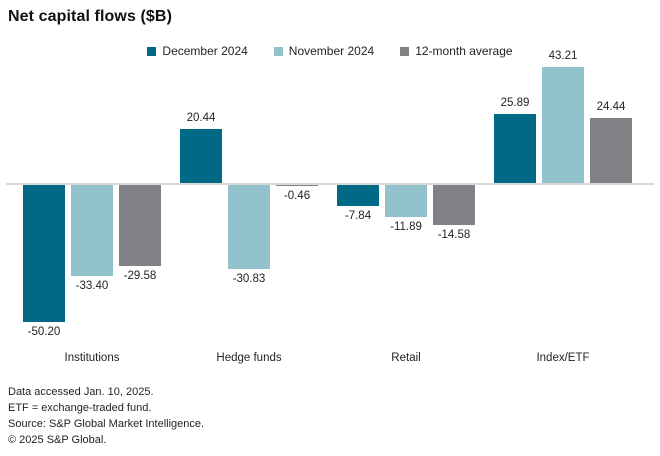 Image resolution: width=660 pixels, height=456 pixels. What do you see at coordinates (563, 56) in the screenshot?
I see `bar-value-label: 43.21` at bounding box center [563, 56].